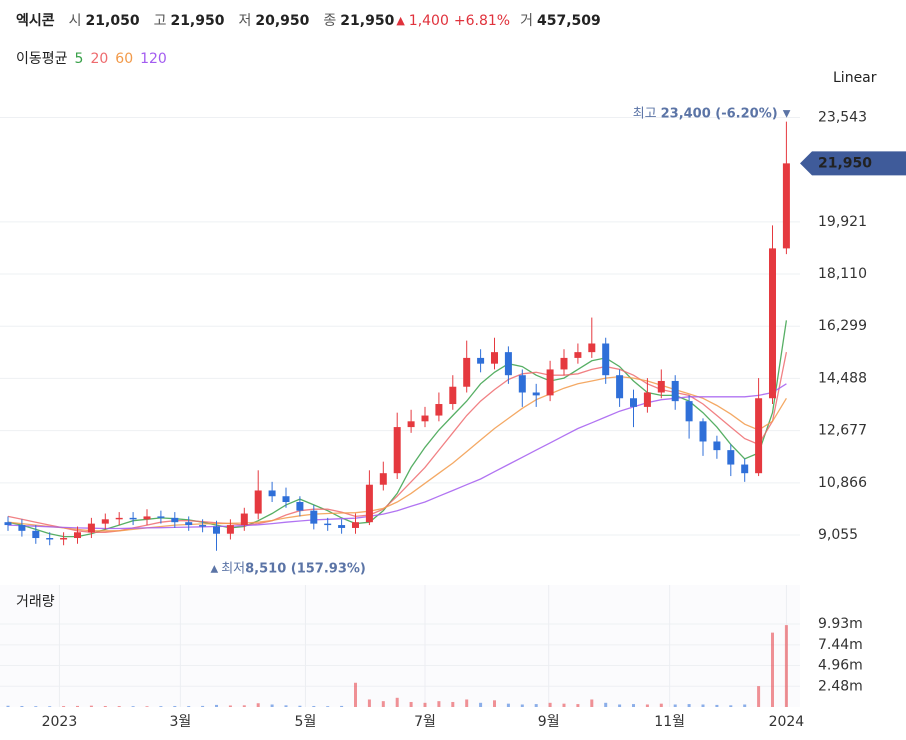 The height and width of the screenshot is (740, 906). What do you see at coordinates (840, 645) in the screenshot?
I see `y-tick-label: 7.44m` at bounding box center [840, 645].